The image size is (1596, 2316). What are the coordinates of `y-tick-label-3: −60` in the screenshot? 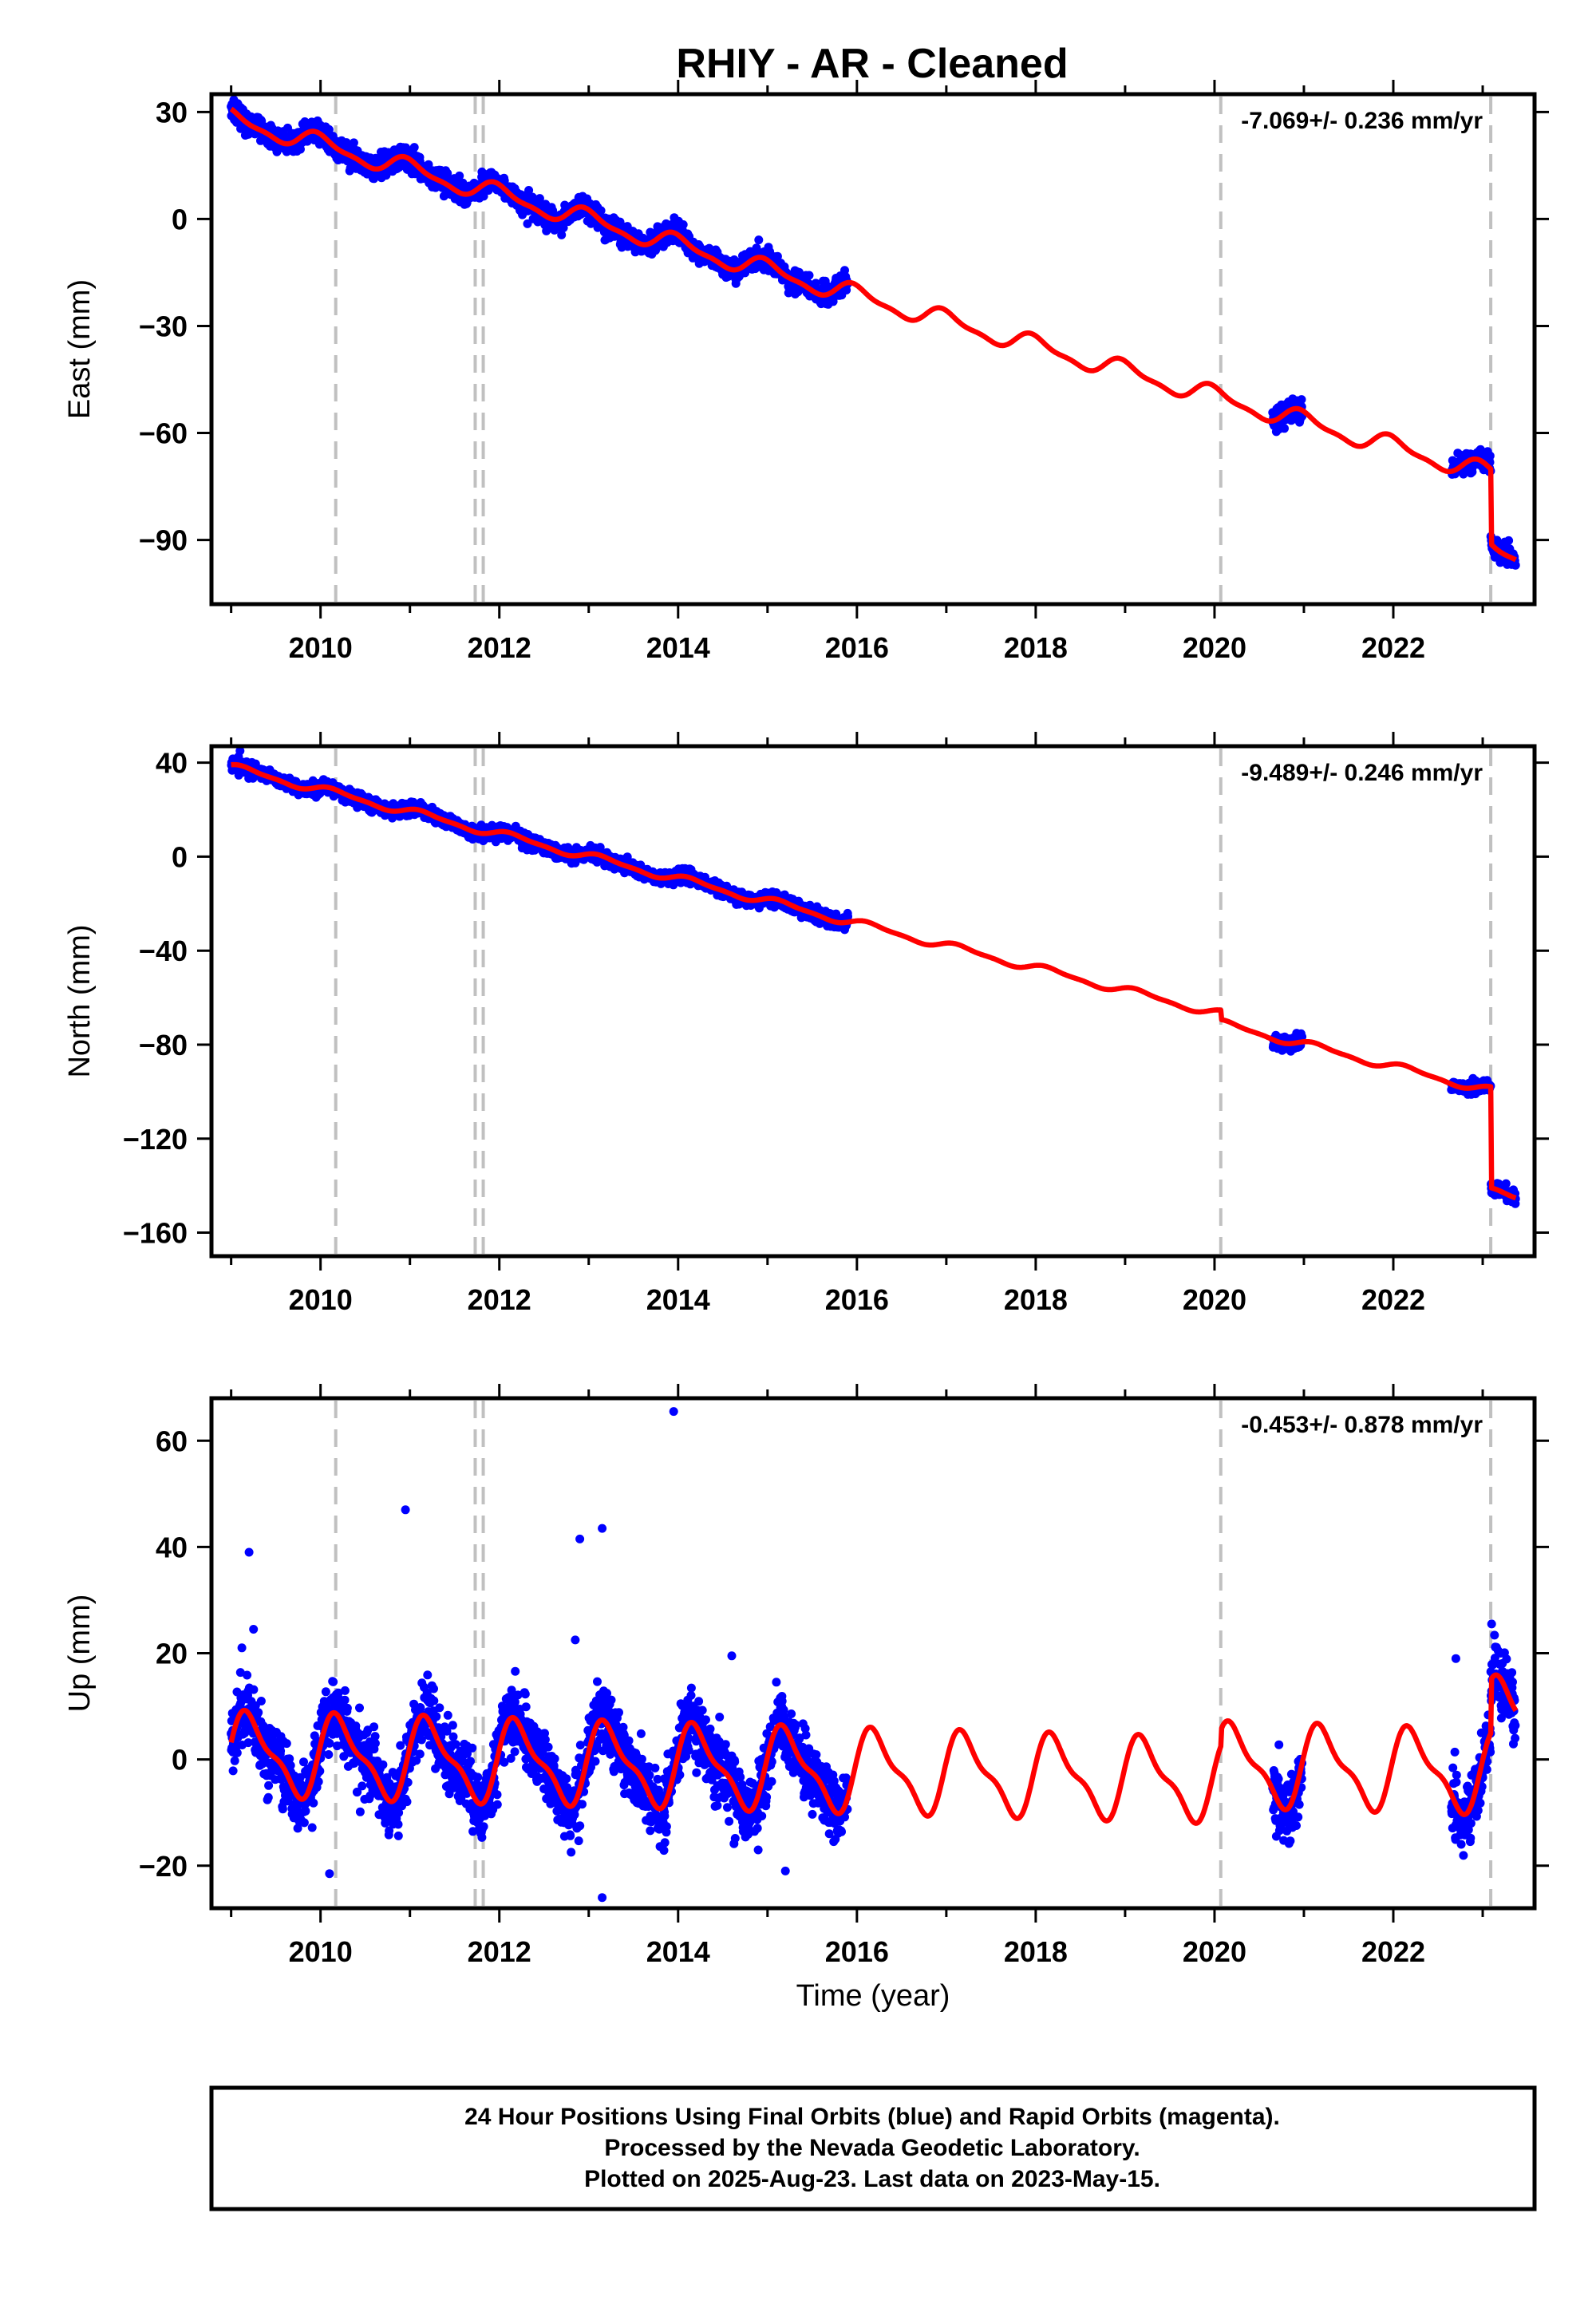 It's located at (163, 433).